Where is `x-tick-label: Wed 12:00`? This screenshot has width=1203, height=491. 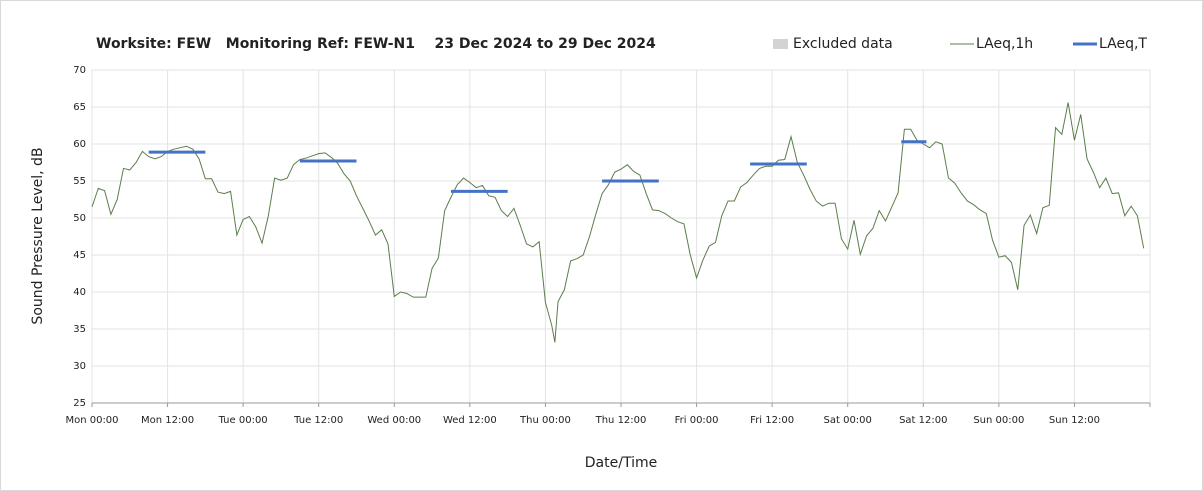 x-tick-label: Wed 12:00 is located at coordinates (470, 420).